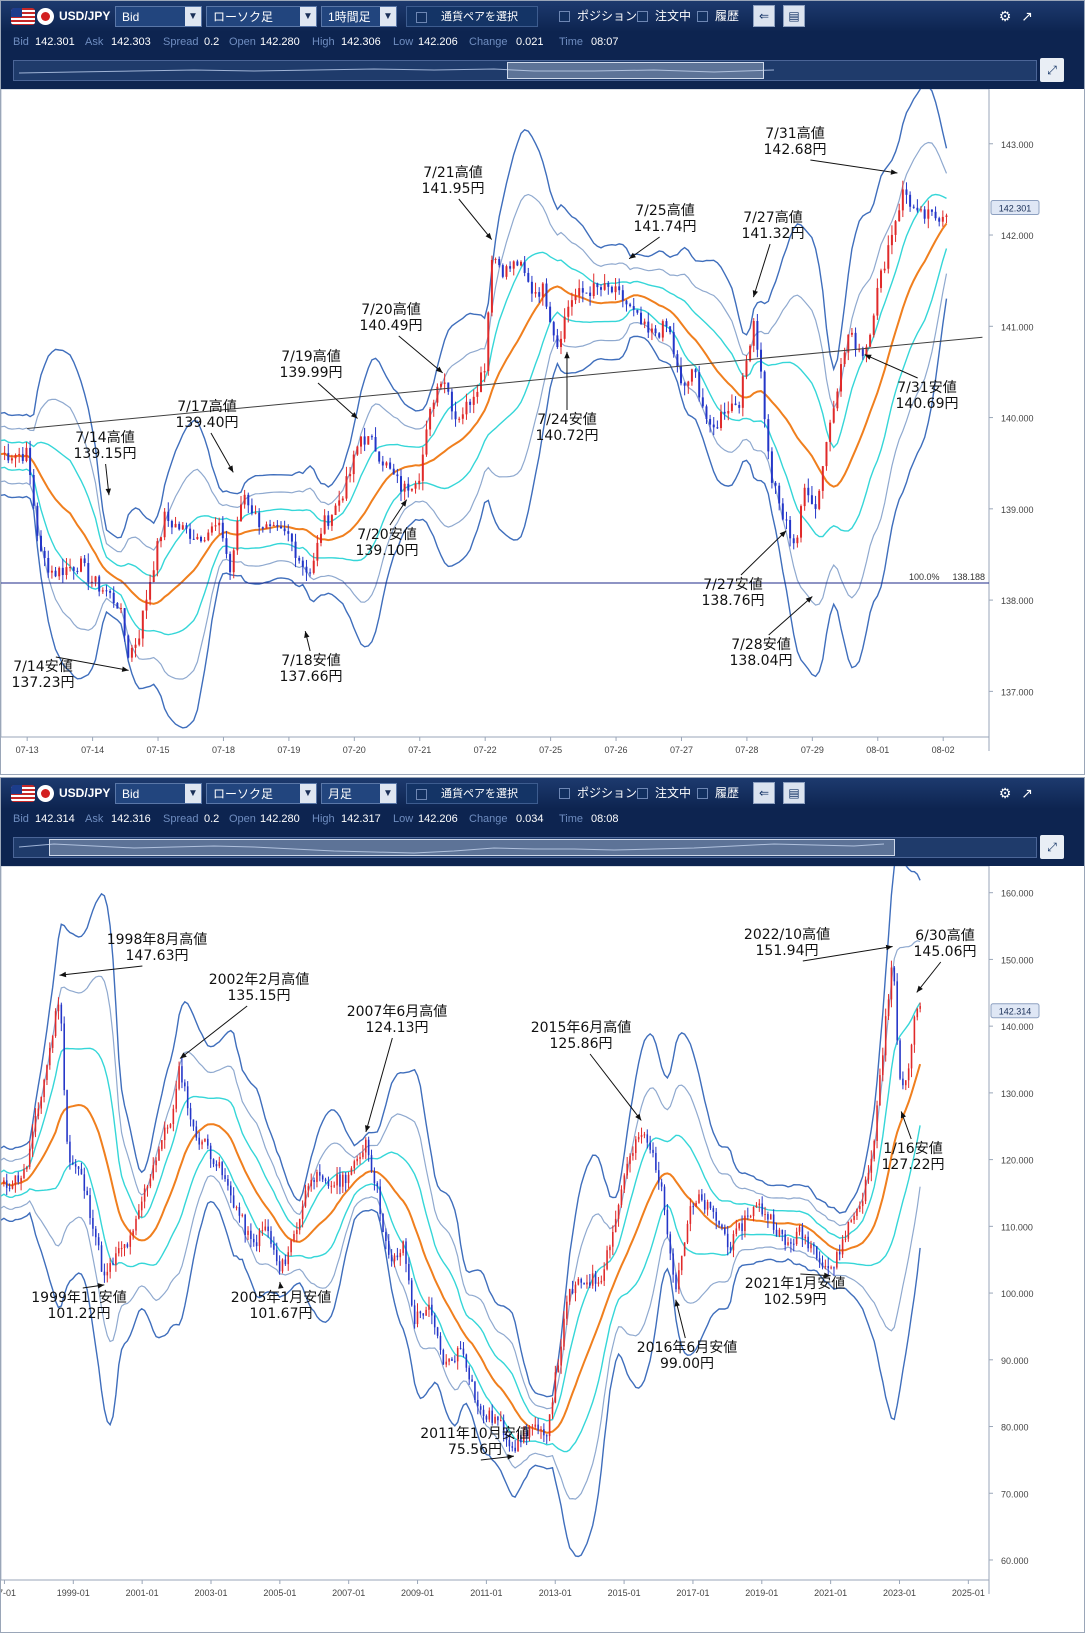  What do you see at coordinates (354, 750) in the screenshot?
I see `x-tick-label: 07-20` at bounding box center [354, 750].